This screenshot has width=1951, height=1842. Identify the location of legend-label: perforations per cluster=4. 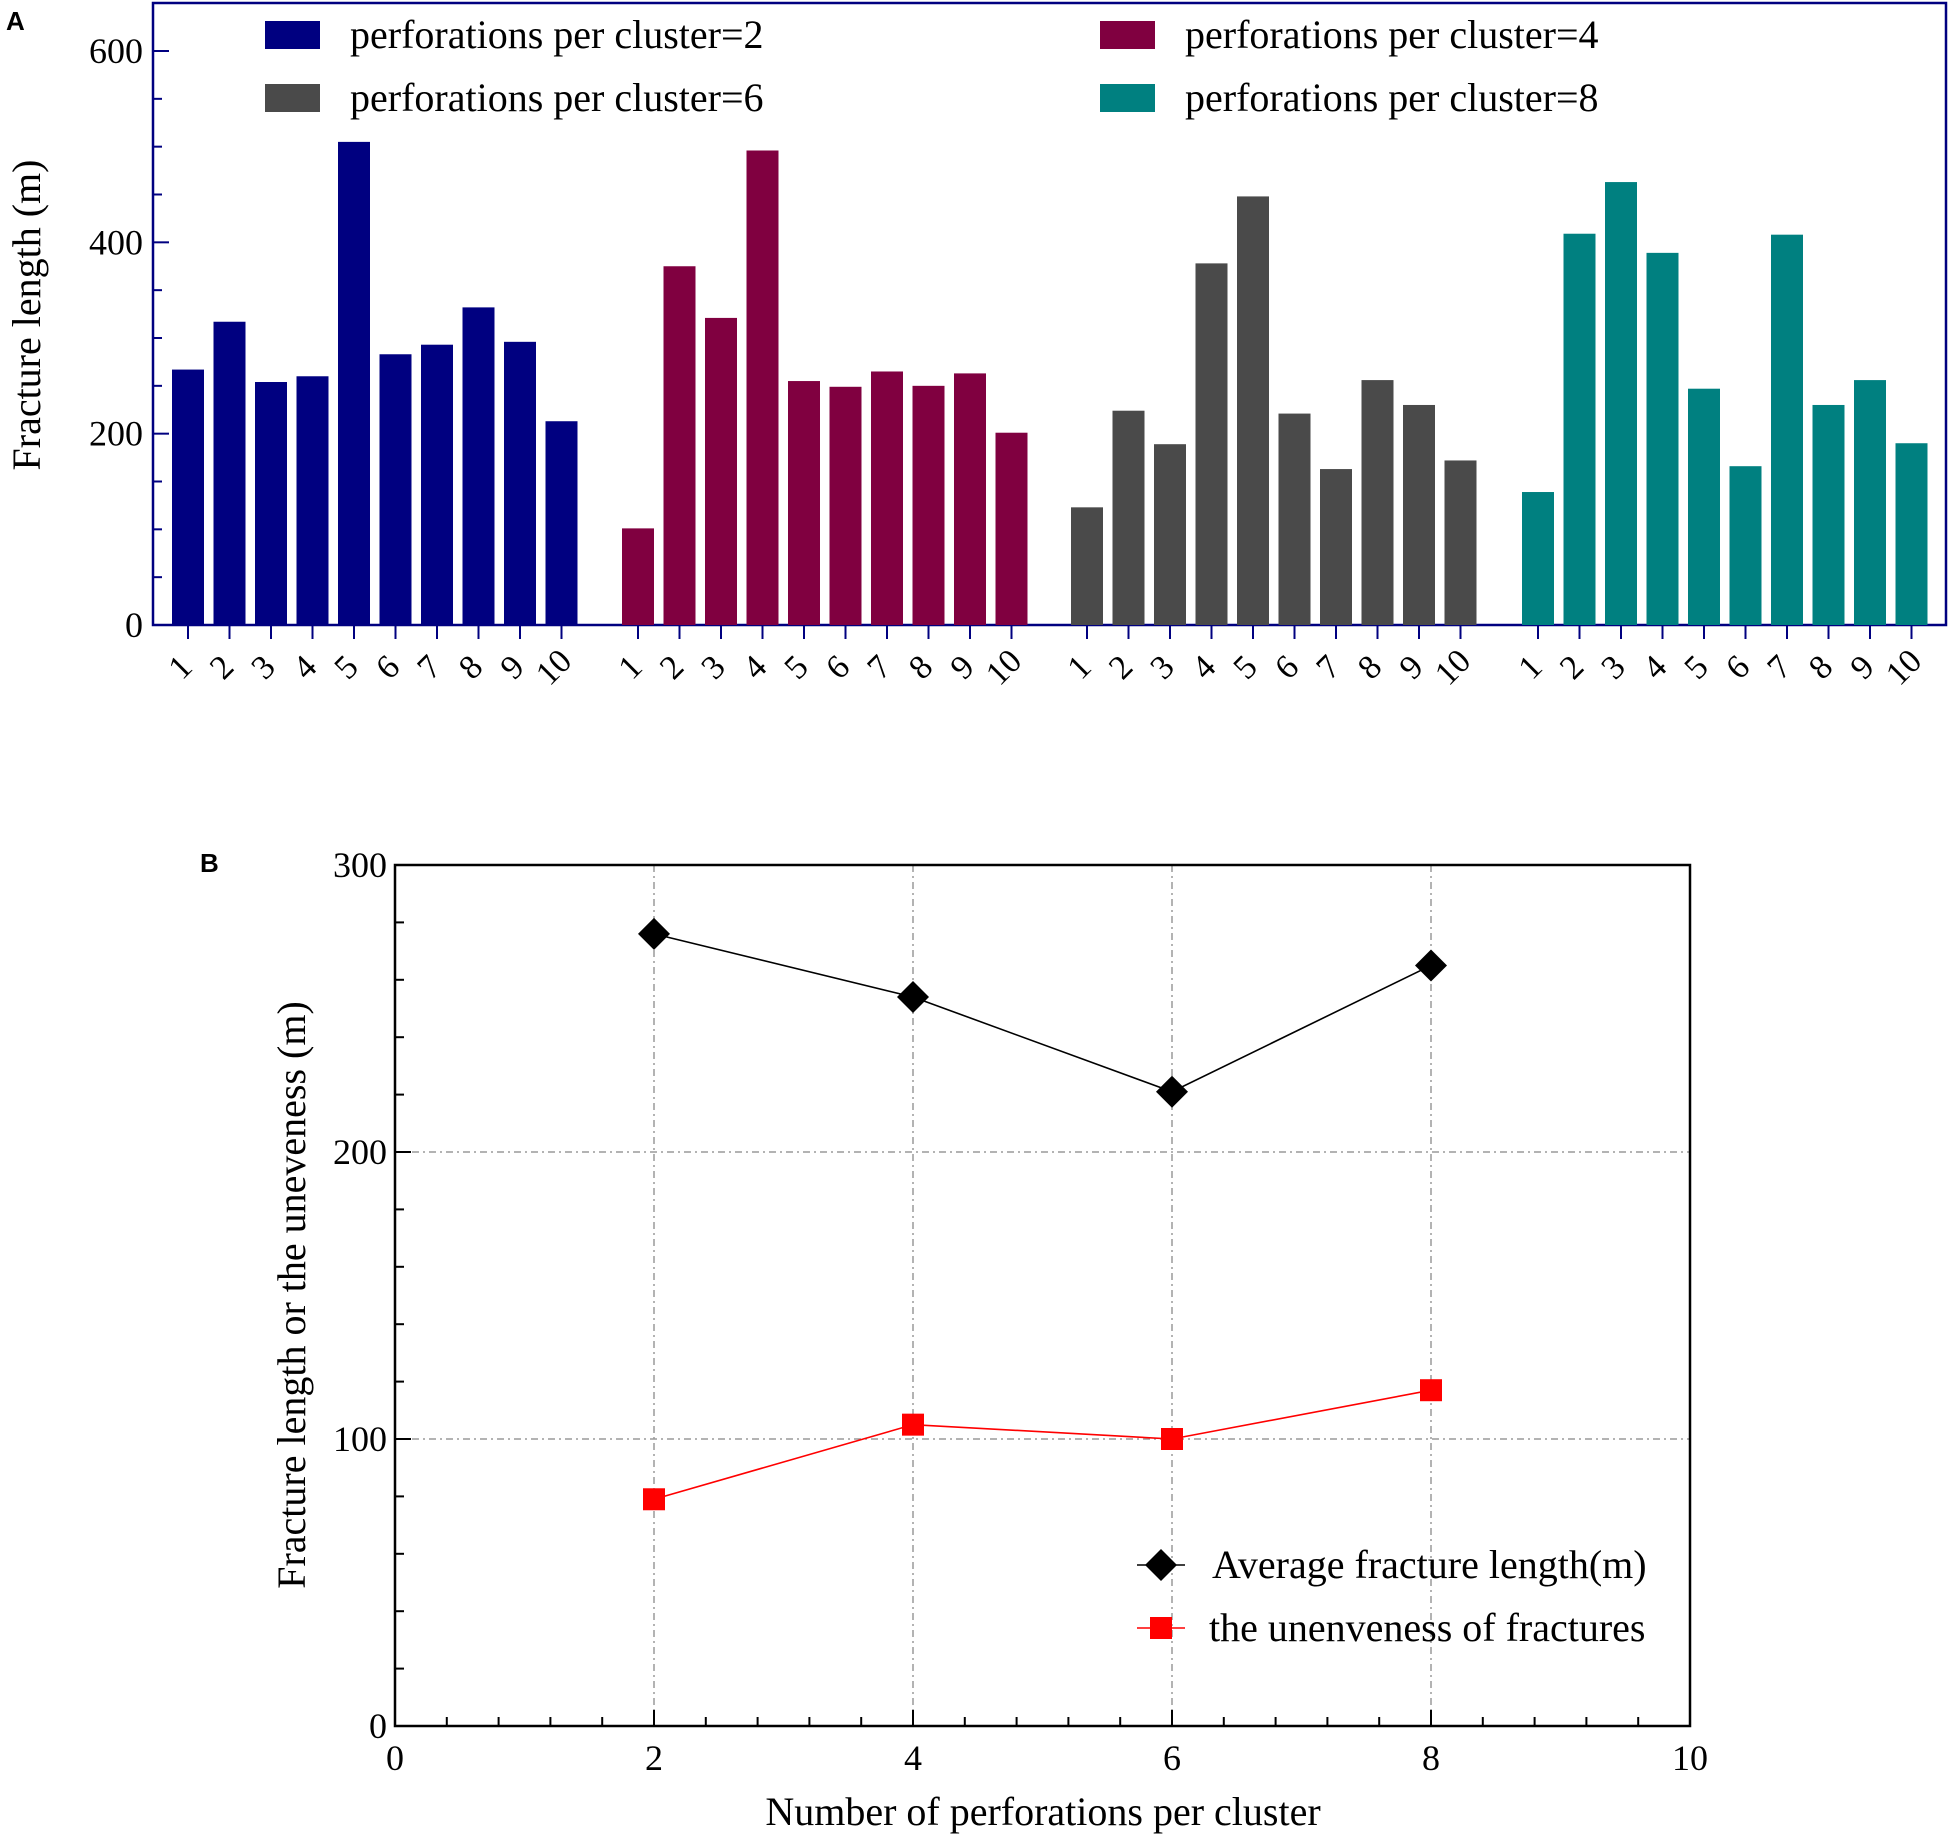
(1392, 34).